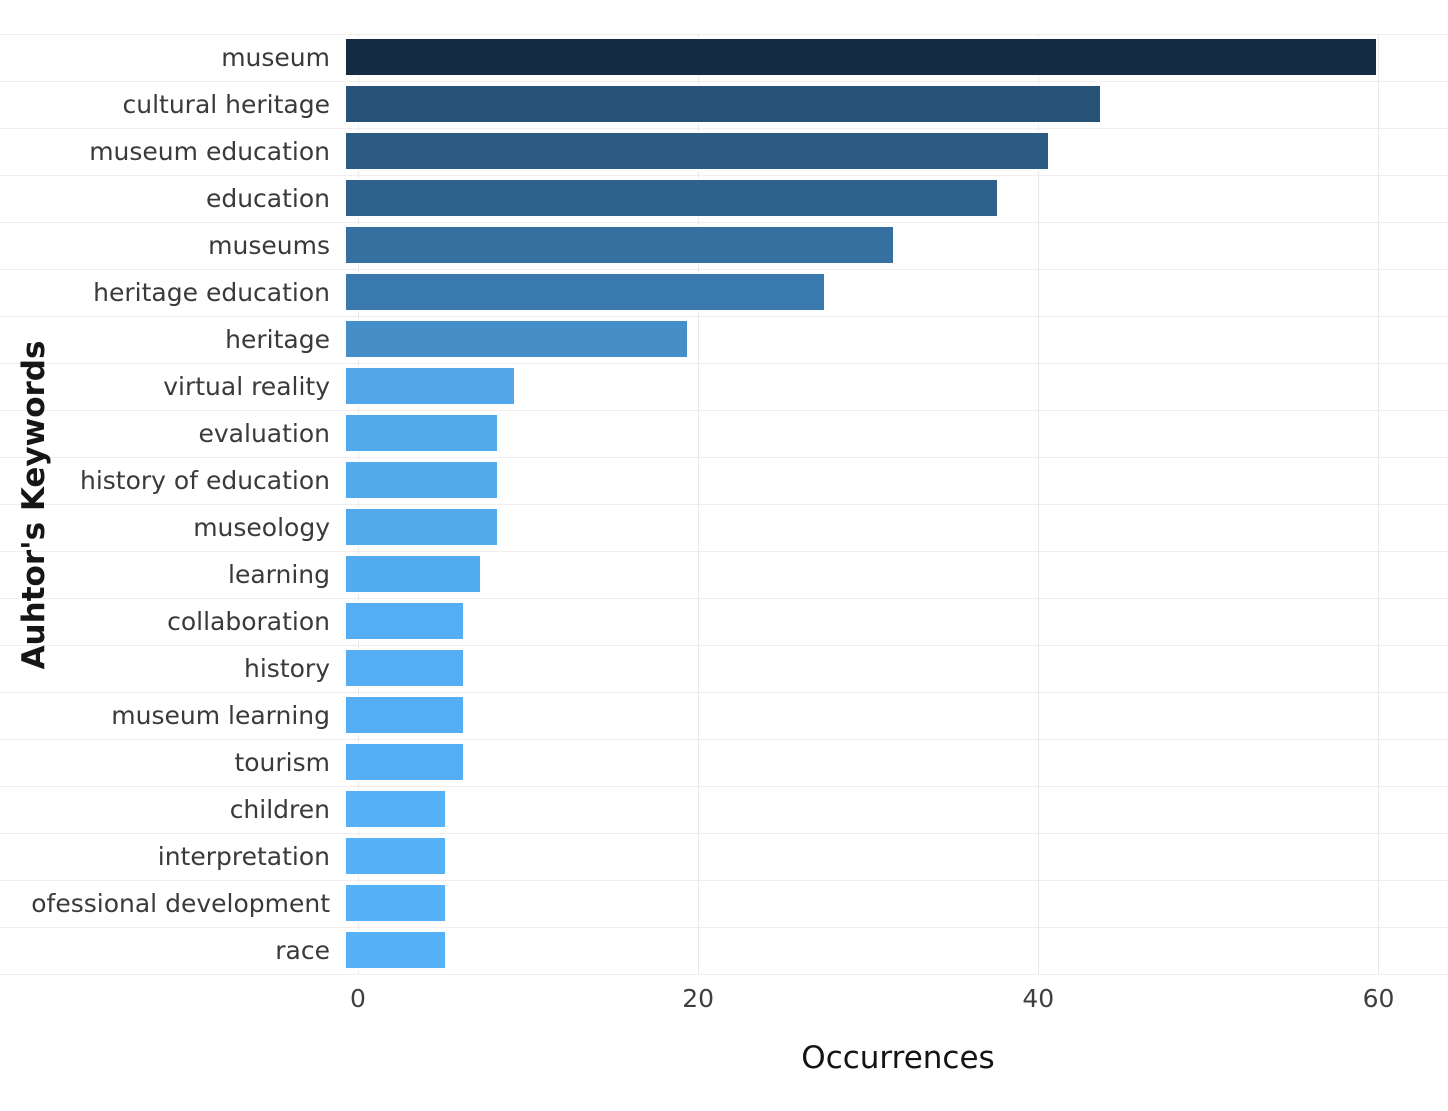  I want to click on bar-row: learning, so click(719, 574).